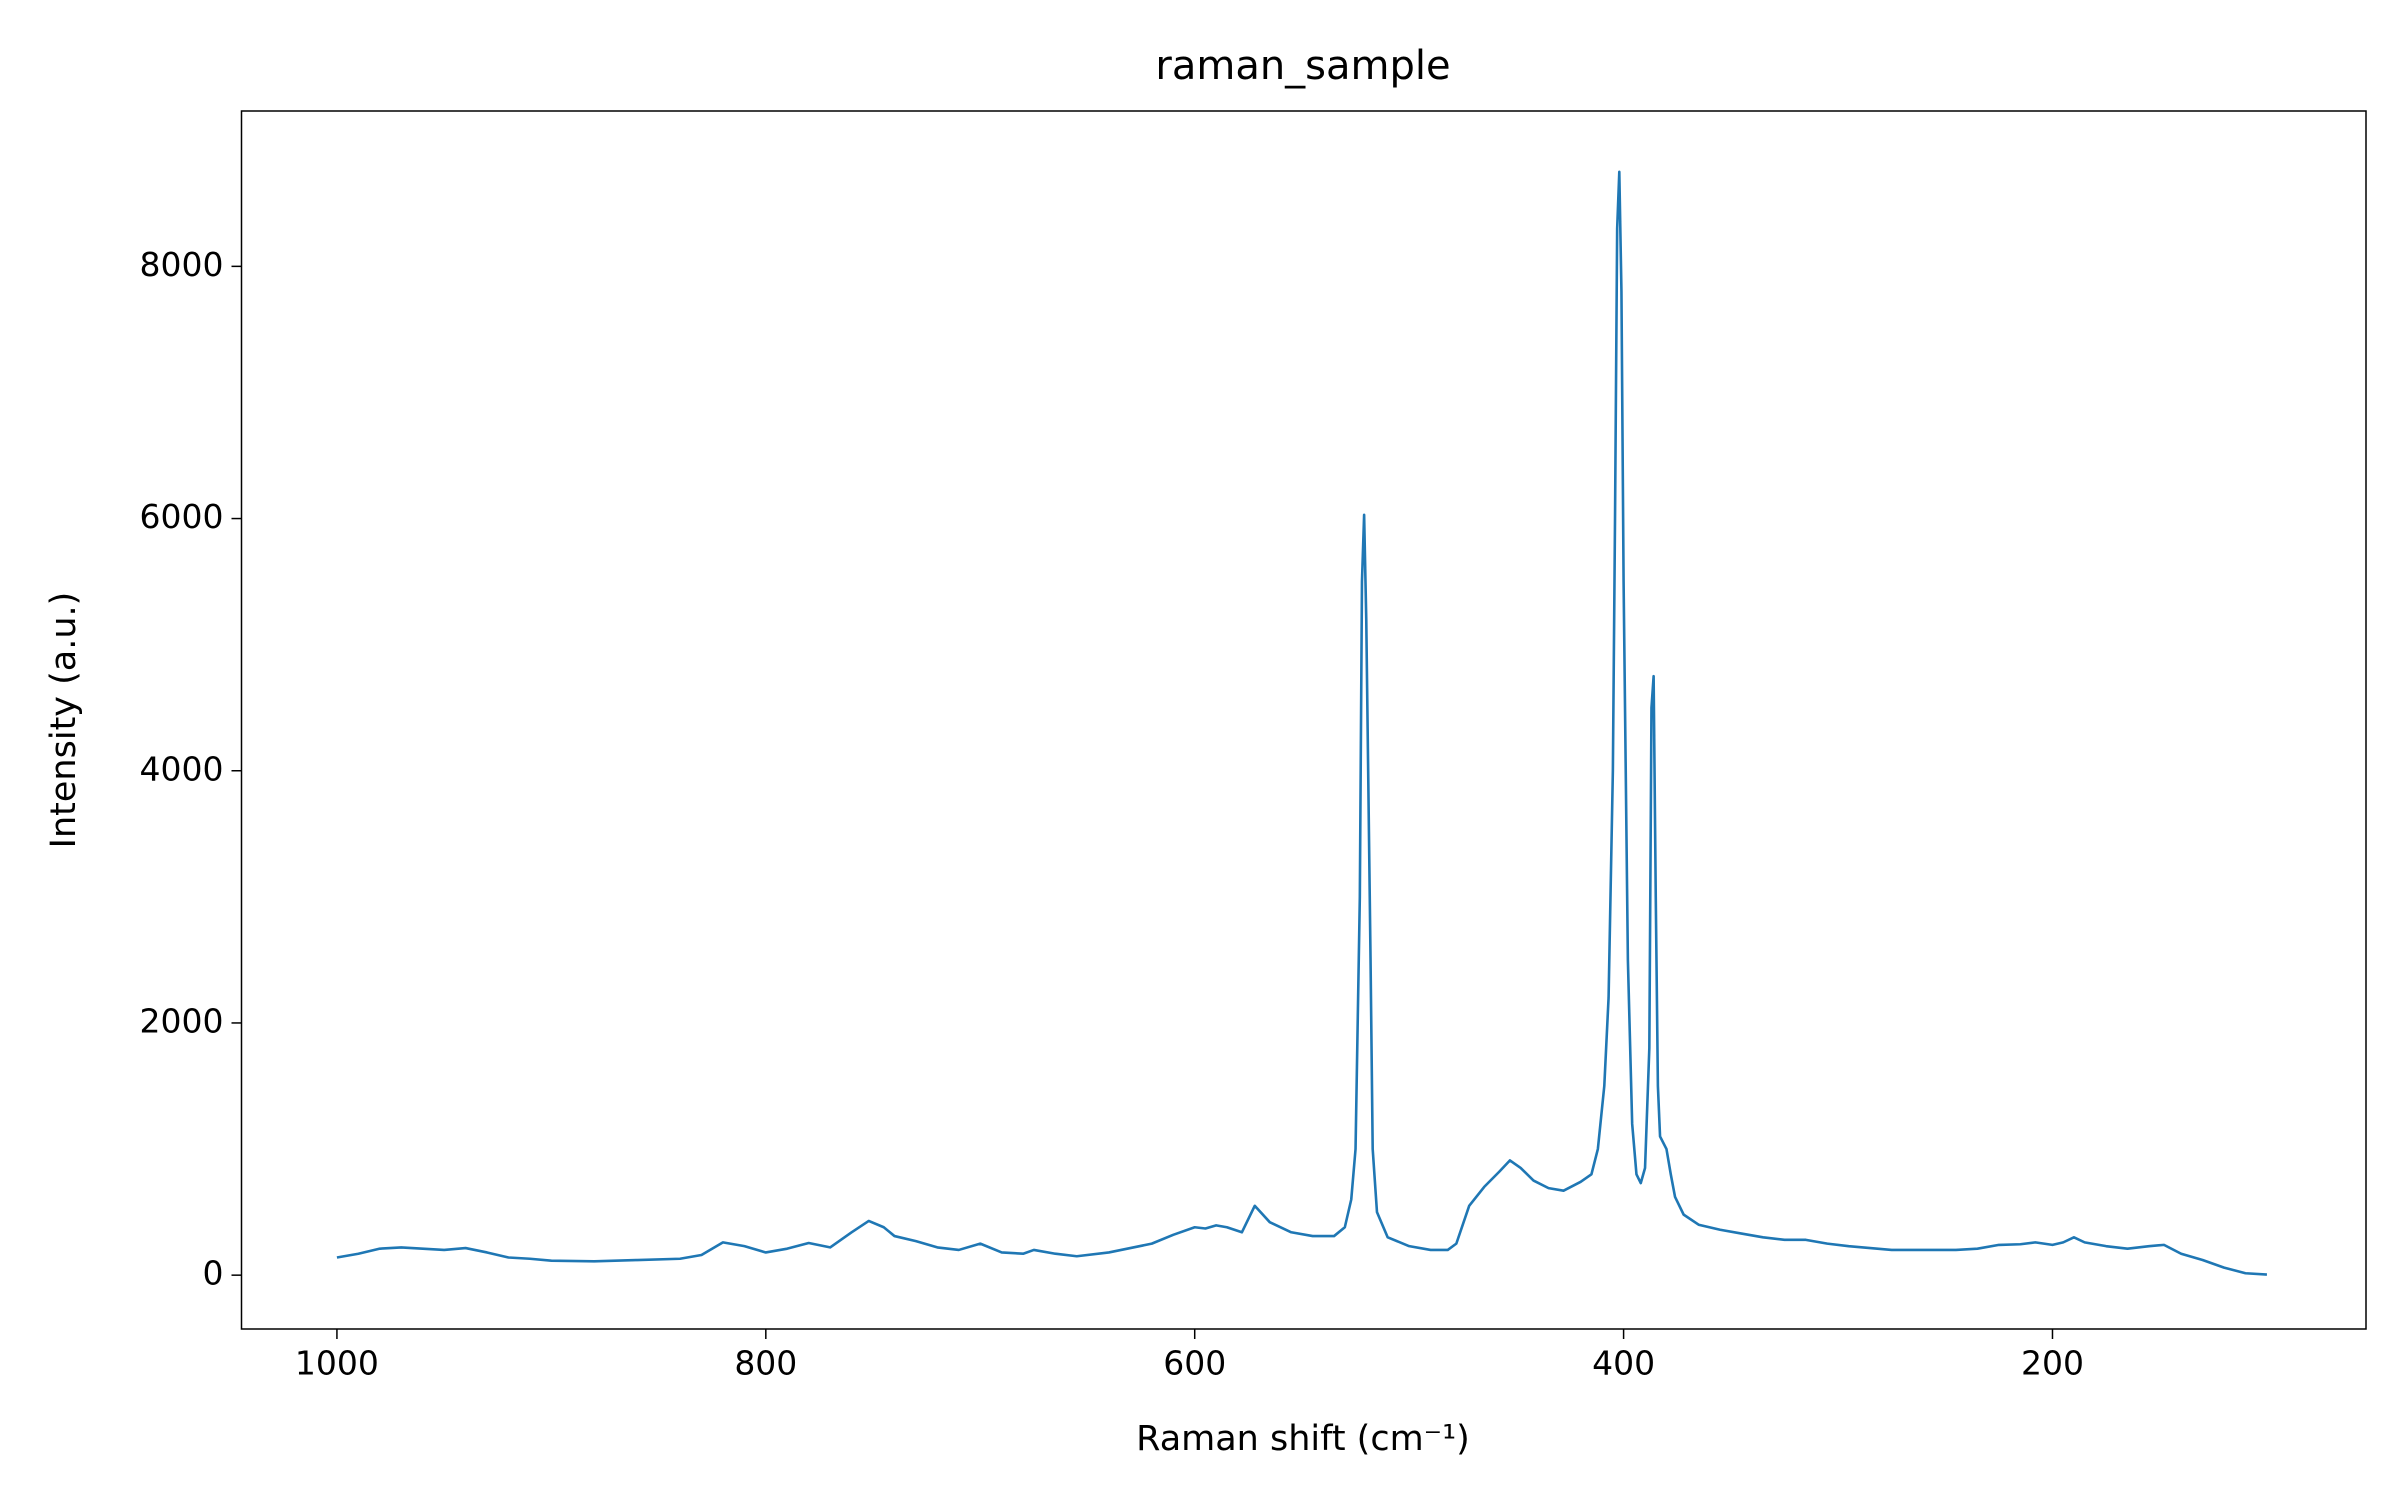 The width and height of the screenshot is (2400, 1500). I want to click on x-tick-label: 200, so click(2052, 1363).